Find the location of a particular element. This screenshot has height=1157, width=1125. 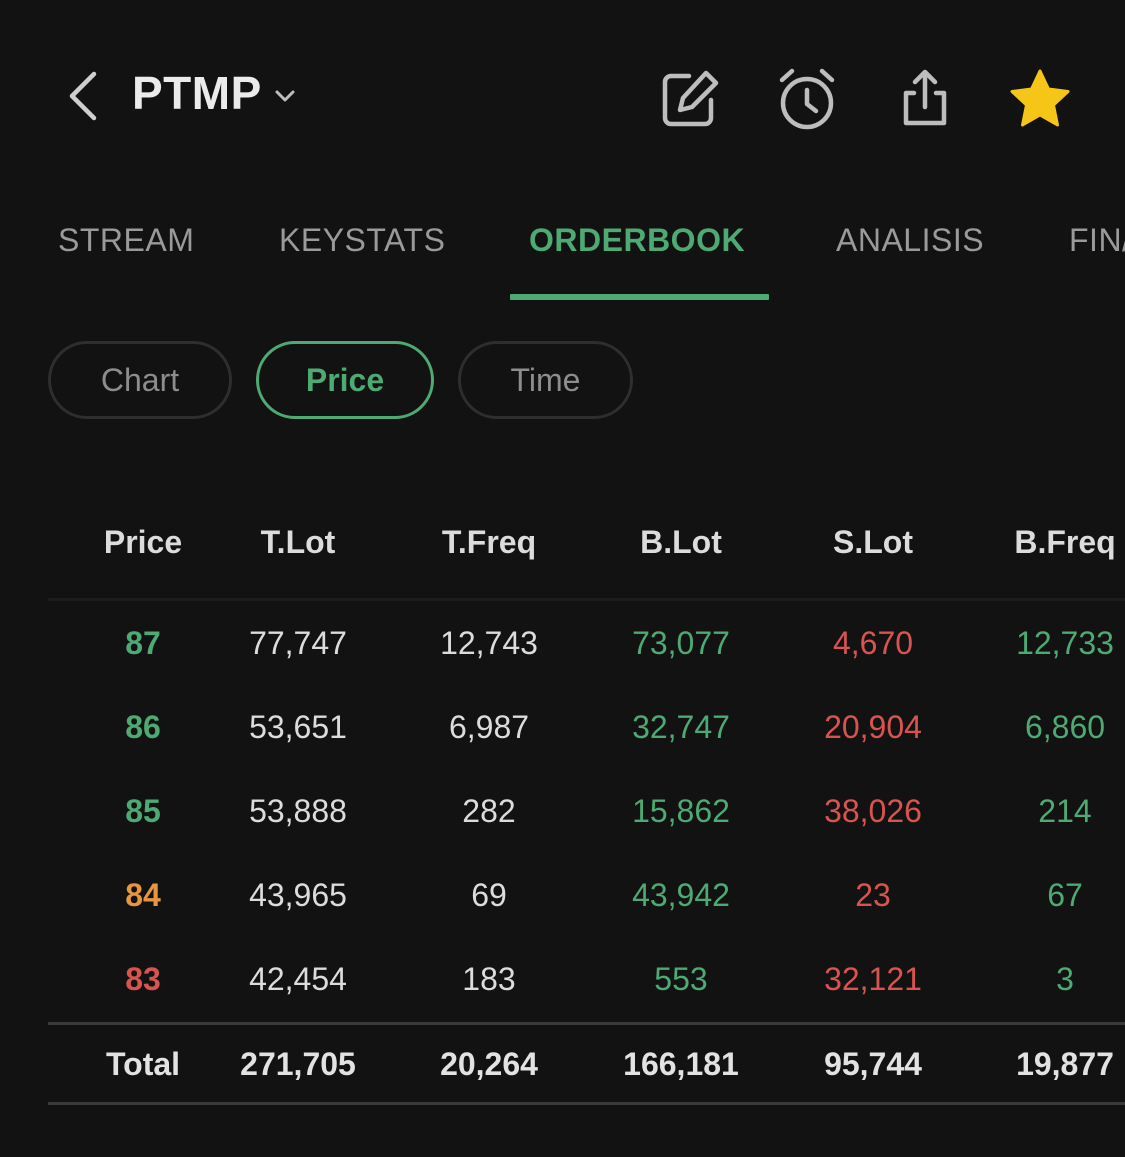

table-row: 83 42,454 183 553 32,121 3 is located at coordinates (586, 979).